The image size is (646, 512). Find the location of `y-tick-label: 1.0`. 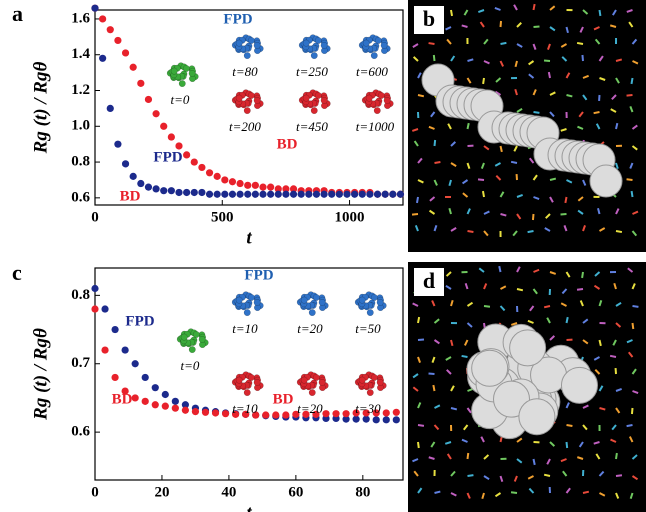

y-tick-label: 1.0 is located at coordinates (80, 126).